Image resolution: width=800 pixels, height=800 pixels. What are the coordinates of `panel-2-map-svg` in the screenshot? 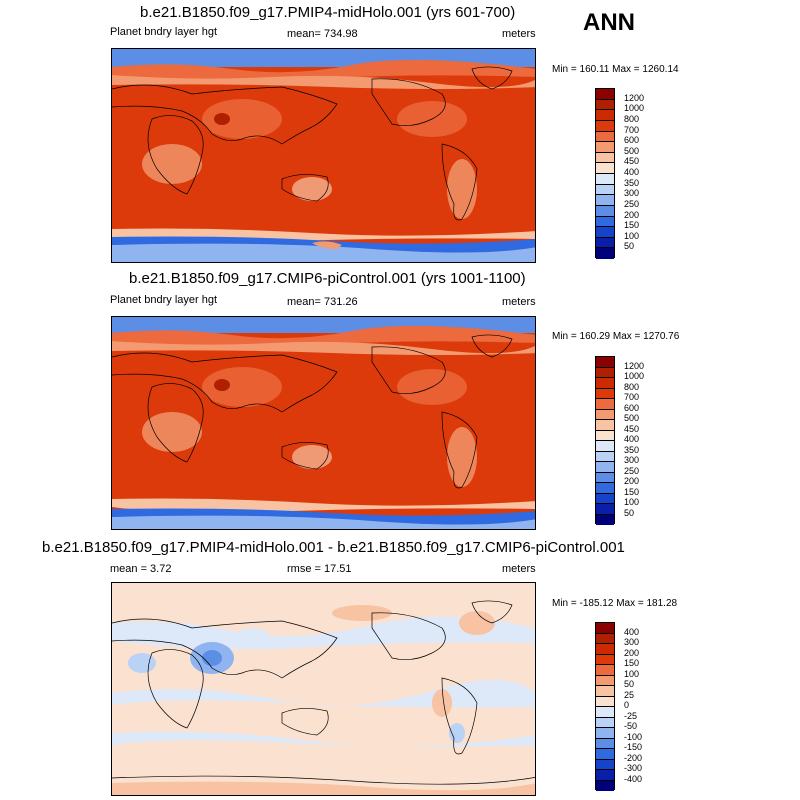 It's located at (323, 423).